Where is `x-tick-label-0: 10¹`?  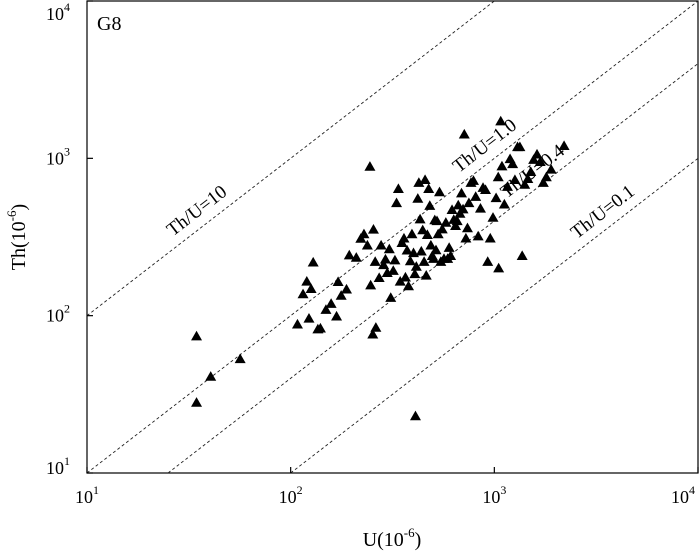
x-tick-label-0: 10¹ is located at coordinates (87, 495).